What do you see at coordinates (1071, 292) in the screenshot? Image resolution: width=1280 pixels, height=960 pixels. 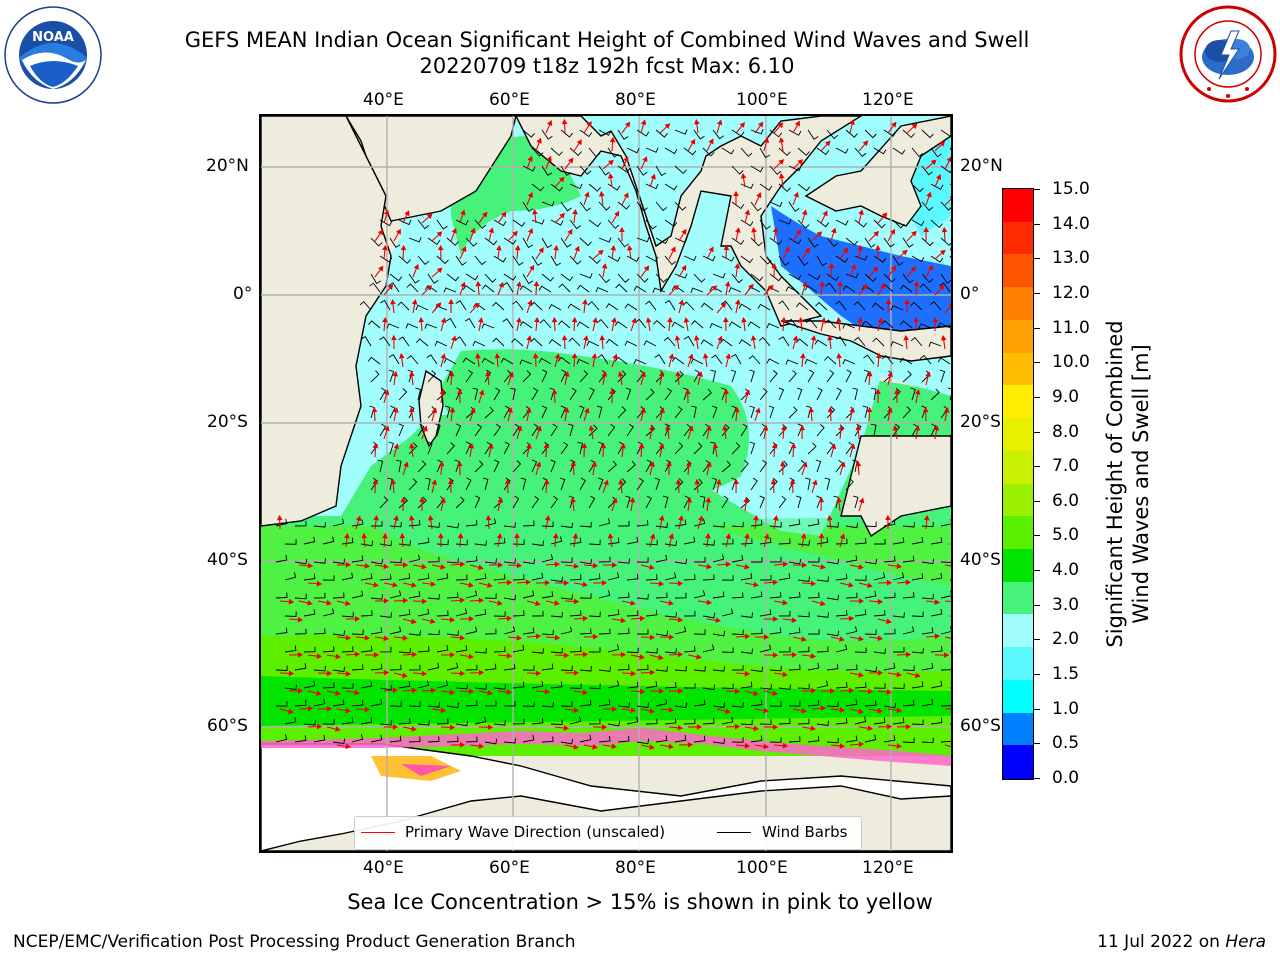 I see `colorbar-tick-label: 12.0` at bounding box center [1071, 292].